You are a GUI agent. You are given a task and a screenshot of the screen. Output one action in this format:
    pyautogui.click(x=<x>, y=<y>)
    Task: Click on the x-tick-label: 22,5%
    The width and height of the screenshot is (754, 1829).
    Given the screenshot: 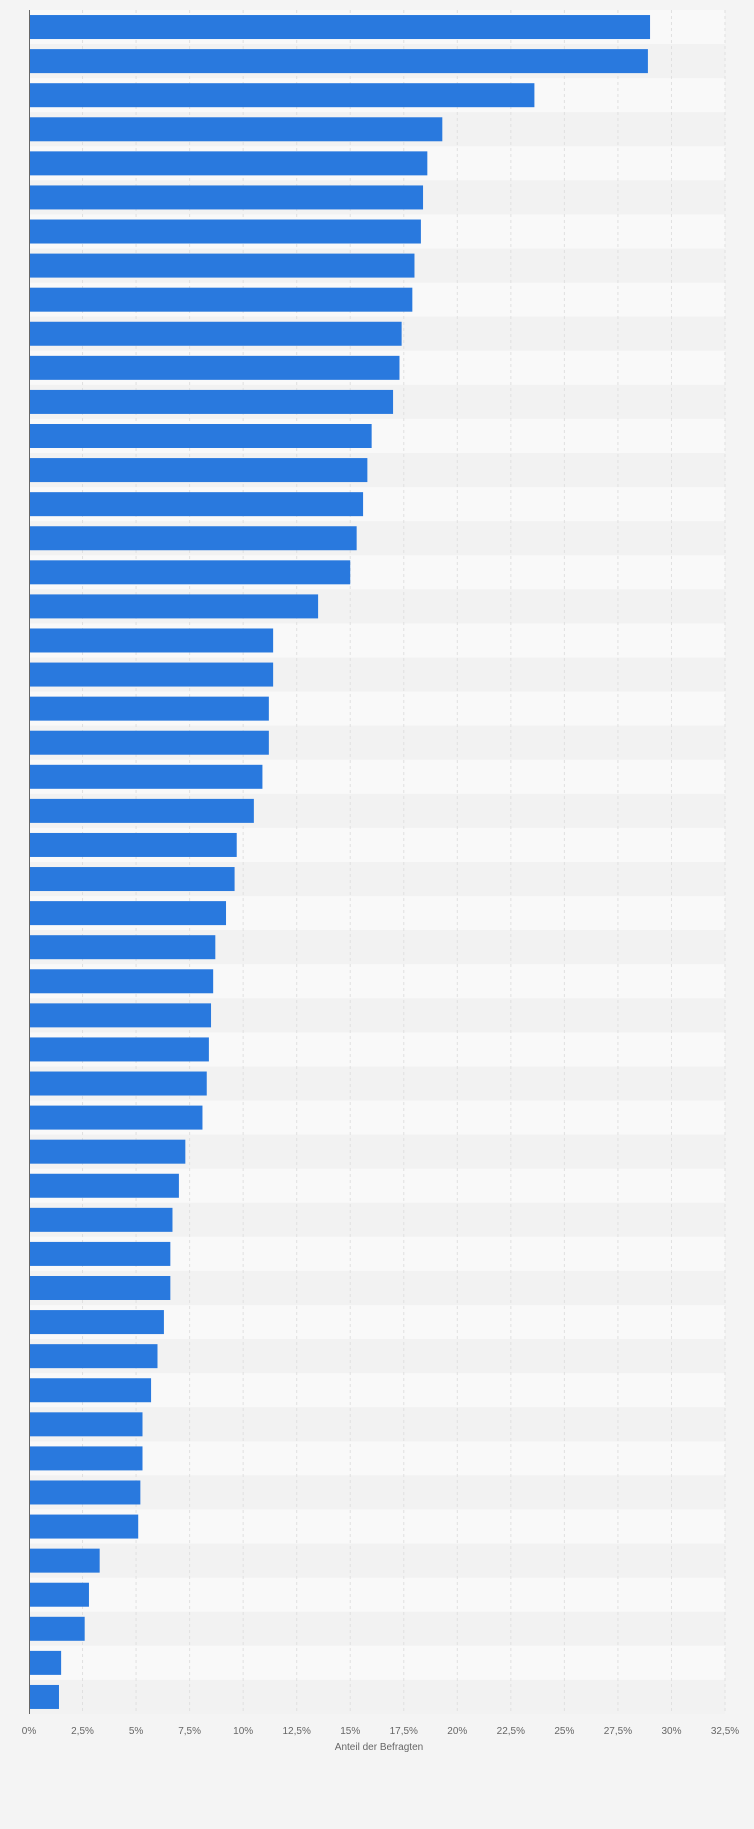 What is the action you would take?
    pyautogui.click(x=511, y=1731)
    